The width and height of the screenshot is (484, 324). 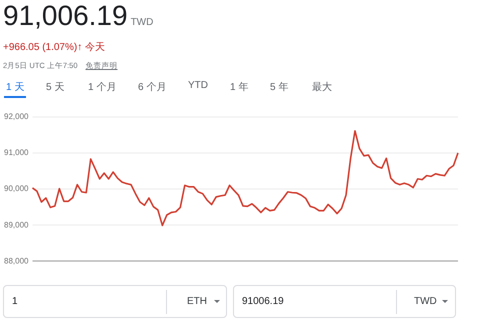 I want to click on chart-subtitle: +966.05 (1.07%)↑ 今天, so click(x=54, y=47).